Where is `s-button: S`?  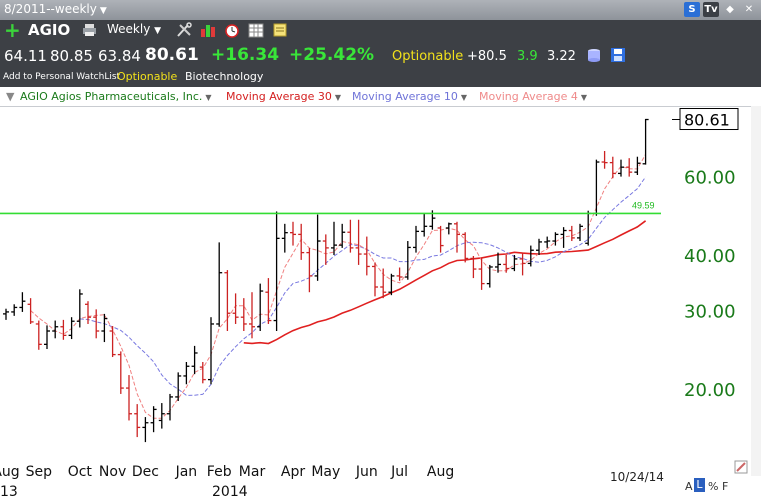 s-button: S is located at coordinates (692, 9).